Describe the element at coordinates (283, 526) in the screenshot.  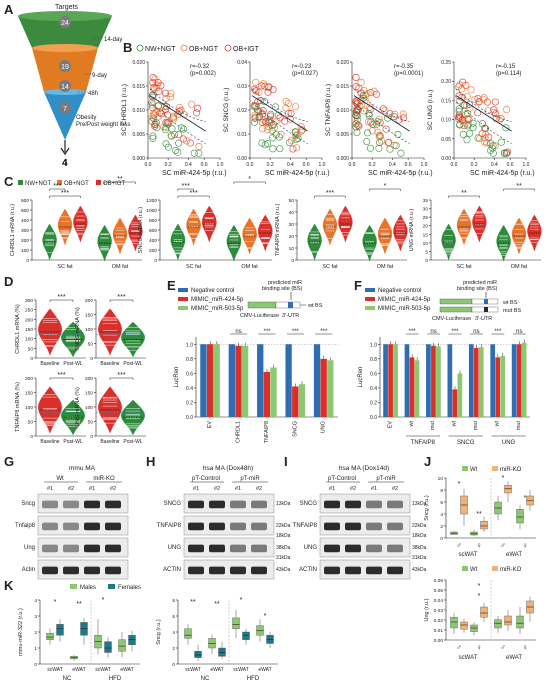
I see `kda-label: 22kDa` at that location.